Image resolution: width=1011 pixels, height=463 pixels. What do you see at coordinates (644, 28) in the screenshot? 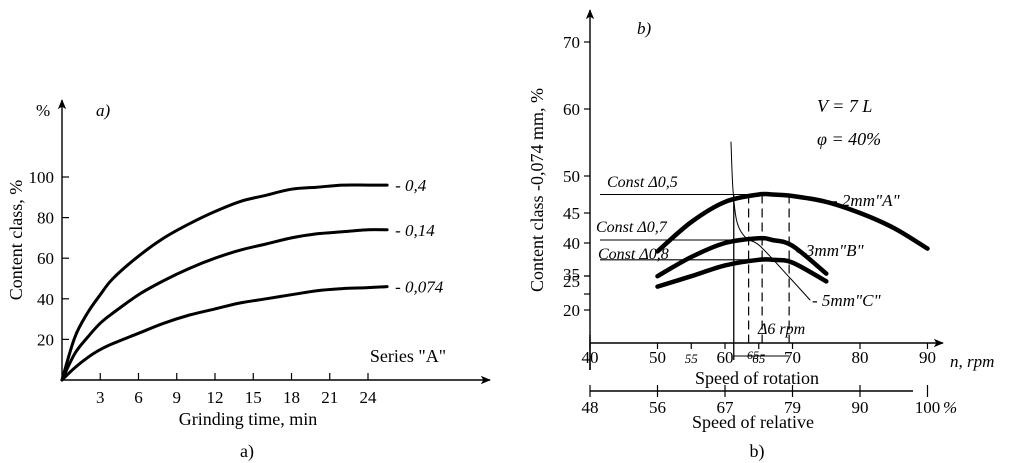
I see `panel-b-tag: b)` at bounding box center [644, 28].